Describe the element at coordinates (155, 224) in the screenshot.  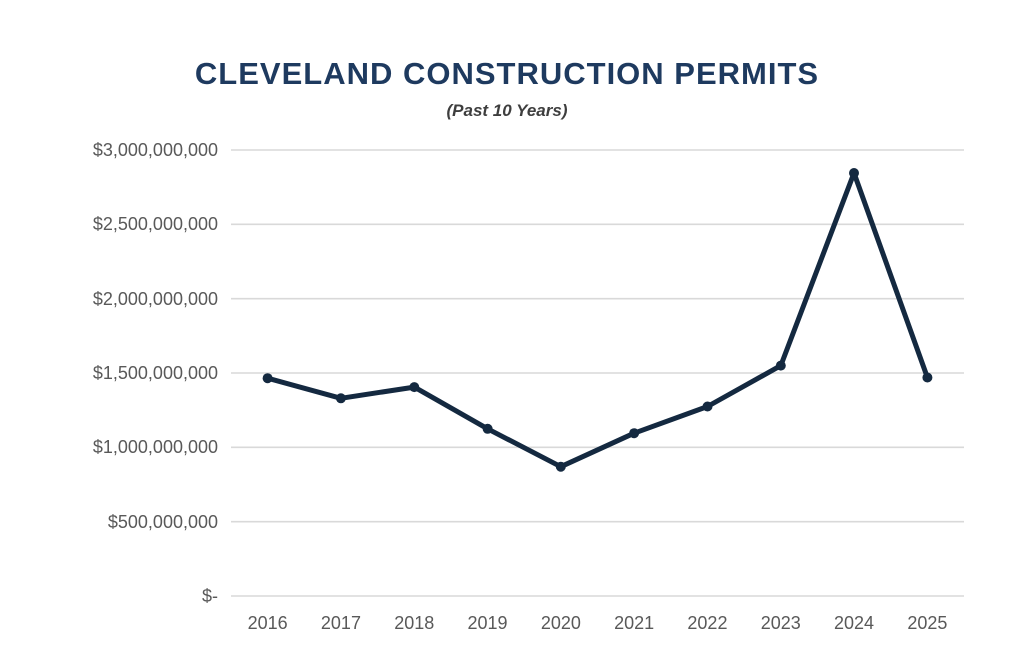
I see `y-axis-tick-label: $2,500,000,000` at that location.